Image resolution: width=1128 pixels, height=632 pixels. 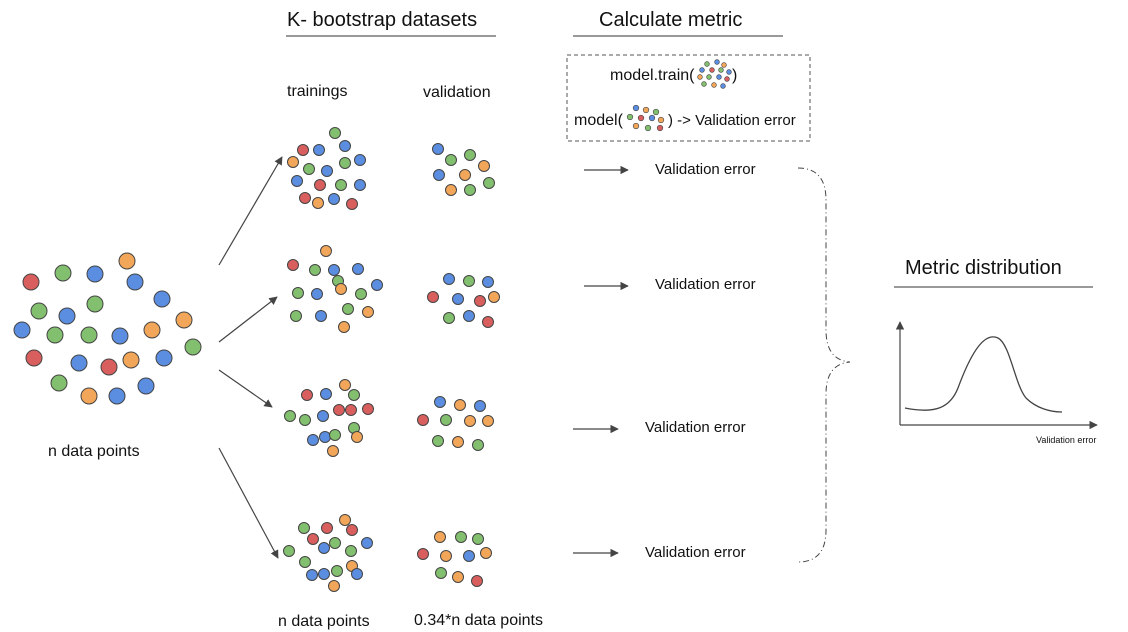 I want to click on heading-bootstrap: K- bootstrap datasets, so click(x=382, y=20).